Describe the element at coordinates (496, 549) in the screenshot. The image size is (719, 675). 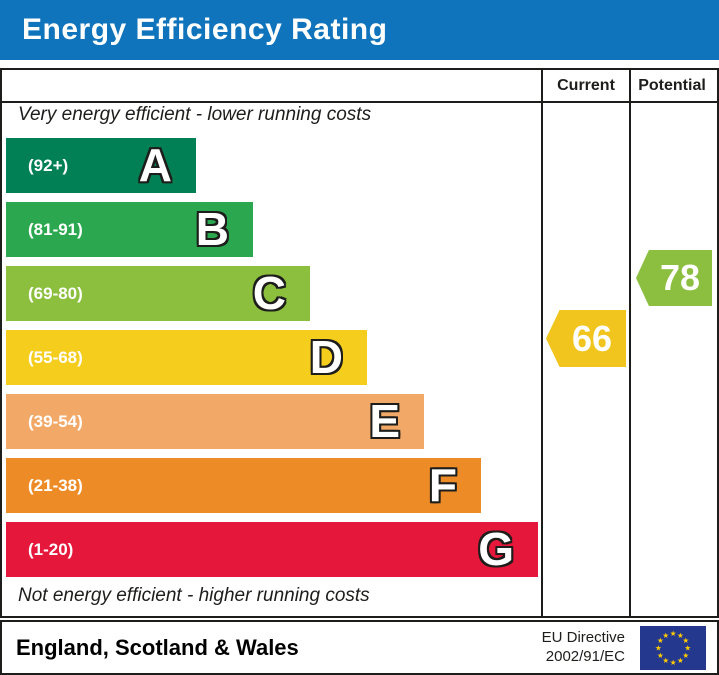
I see `band-letter: G` at that location.